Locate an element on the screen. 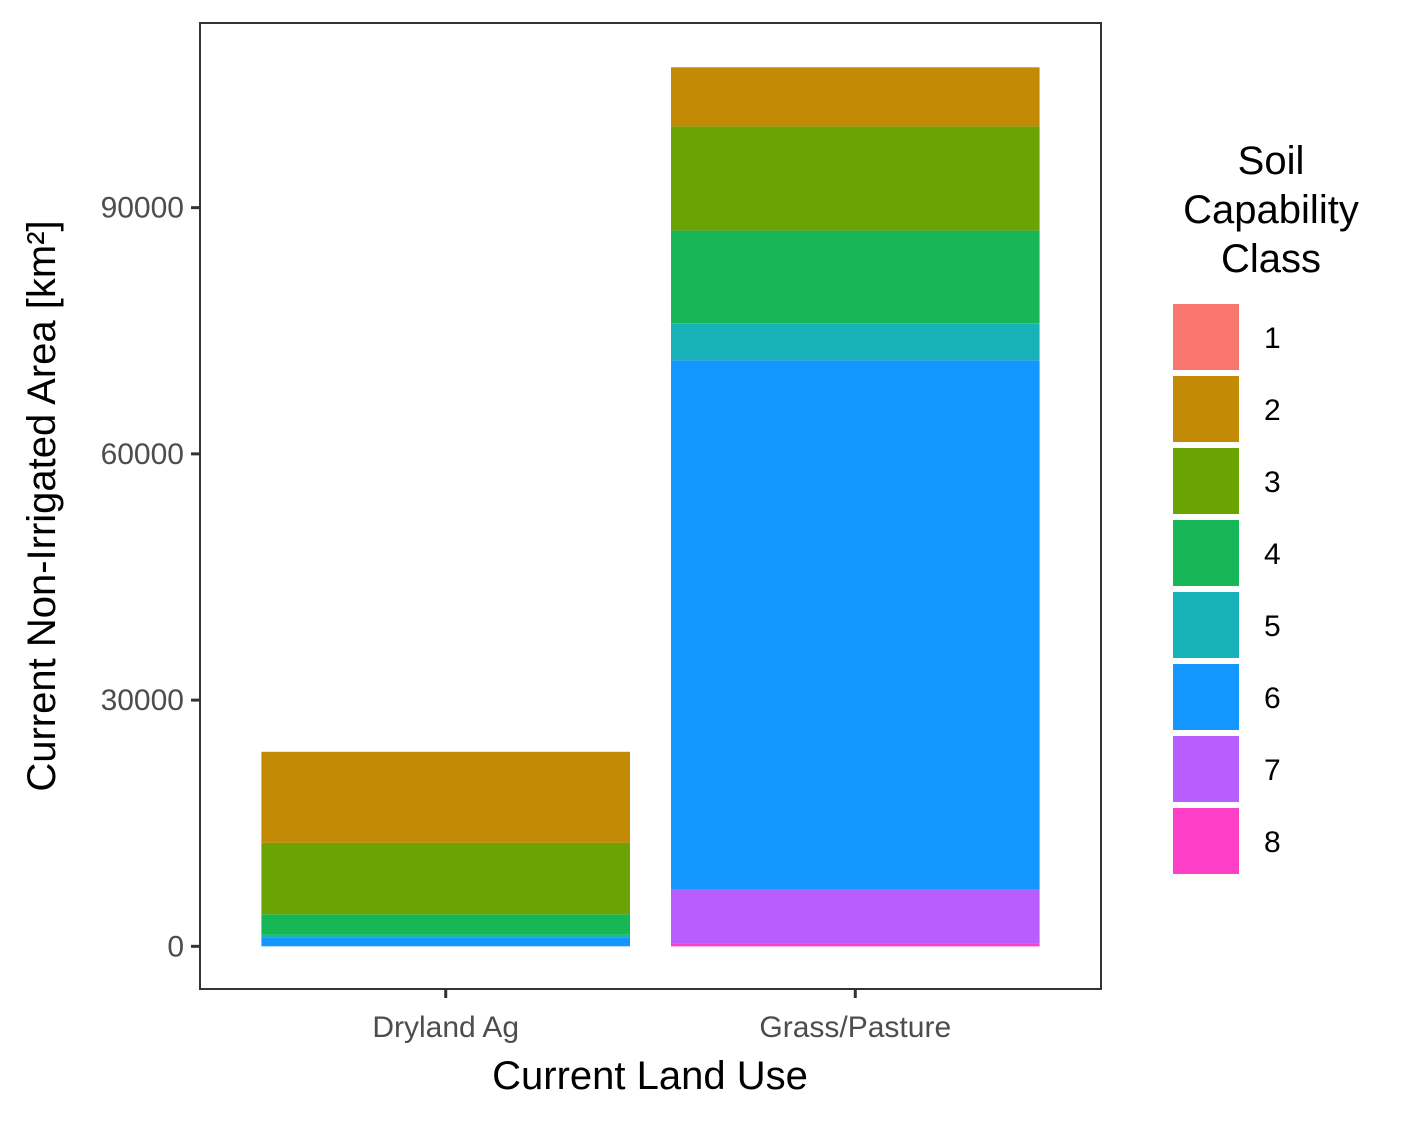  legend: Soil Capability Class 1 2 3 4 5 6 7 8 is located at coordinates (1266, 506).